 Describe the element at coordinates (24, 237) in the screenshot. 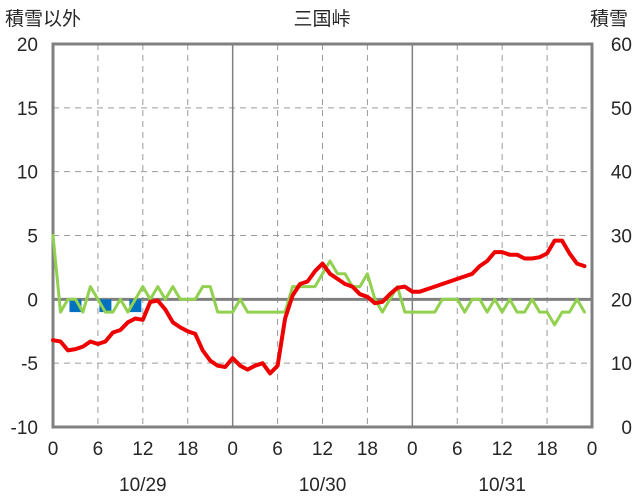

I see `left-y-ticks: 20 15 10 5 0 -5 -10` at that location.